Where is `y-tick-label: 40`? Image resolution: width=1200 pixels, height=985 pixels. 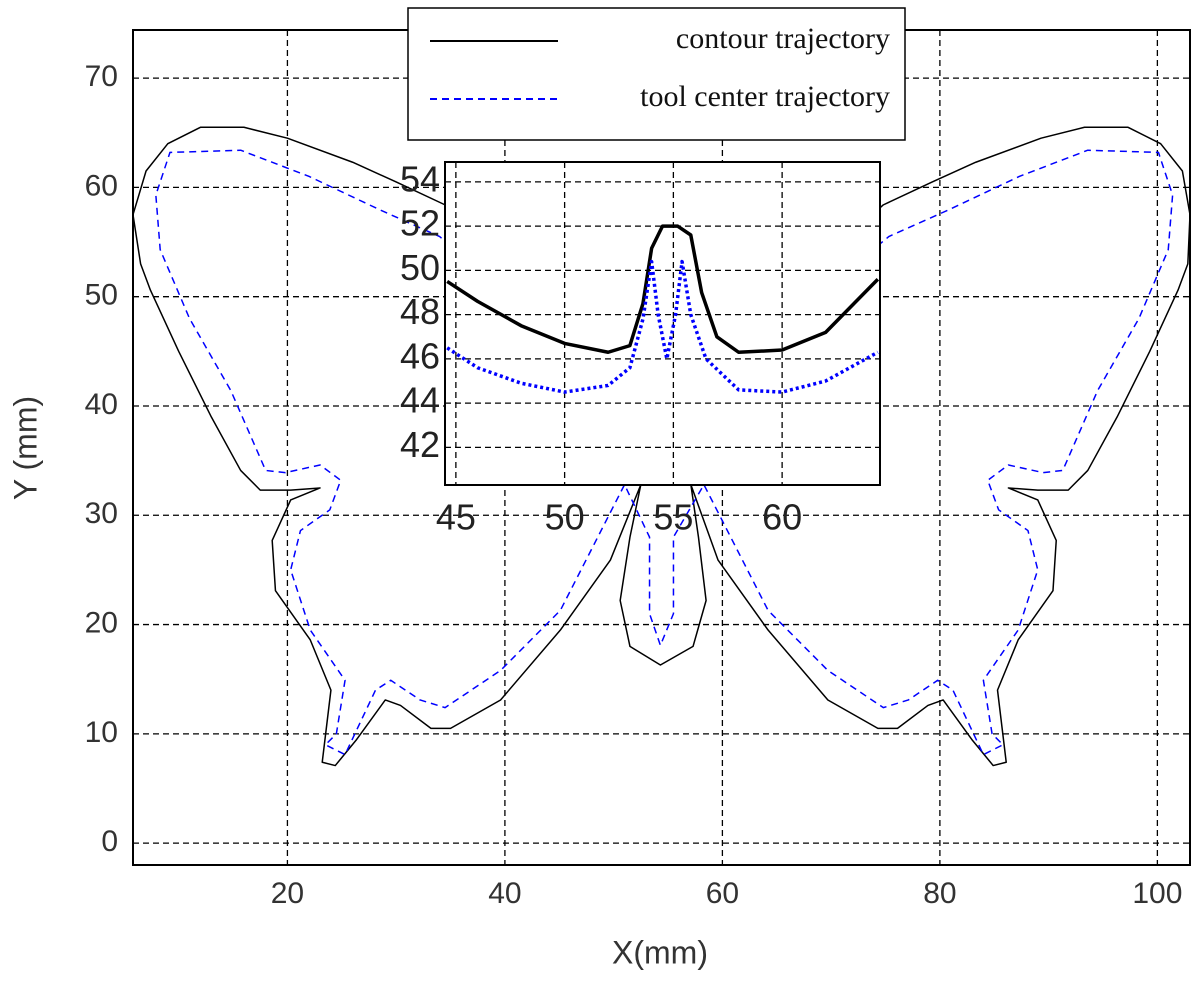 y-tick-label: 40 is located at coordinates (101, 404).